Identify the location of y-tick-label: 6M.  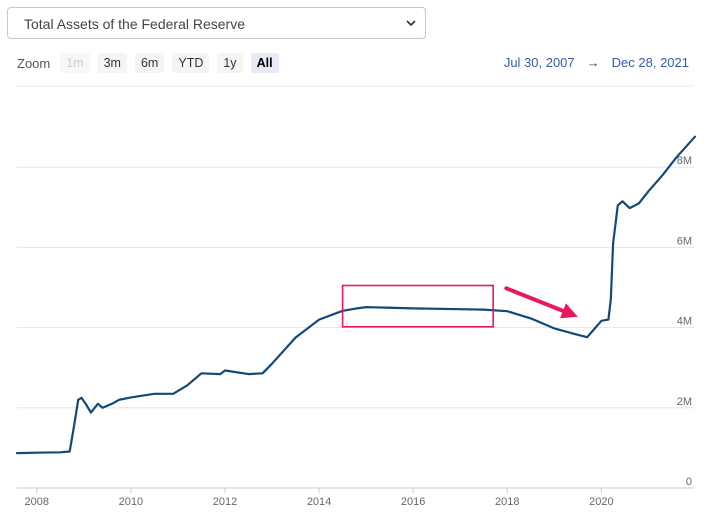
(684, 241).